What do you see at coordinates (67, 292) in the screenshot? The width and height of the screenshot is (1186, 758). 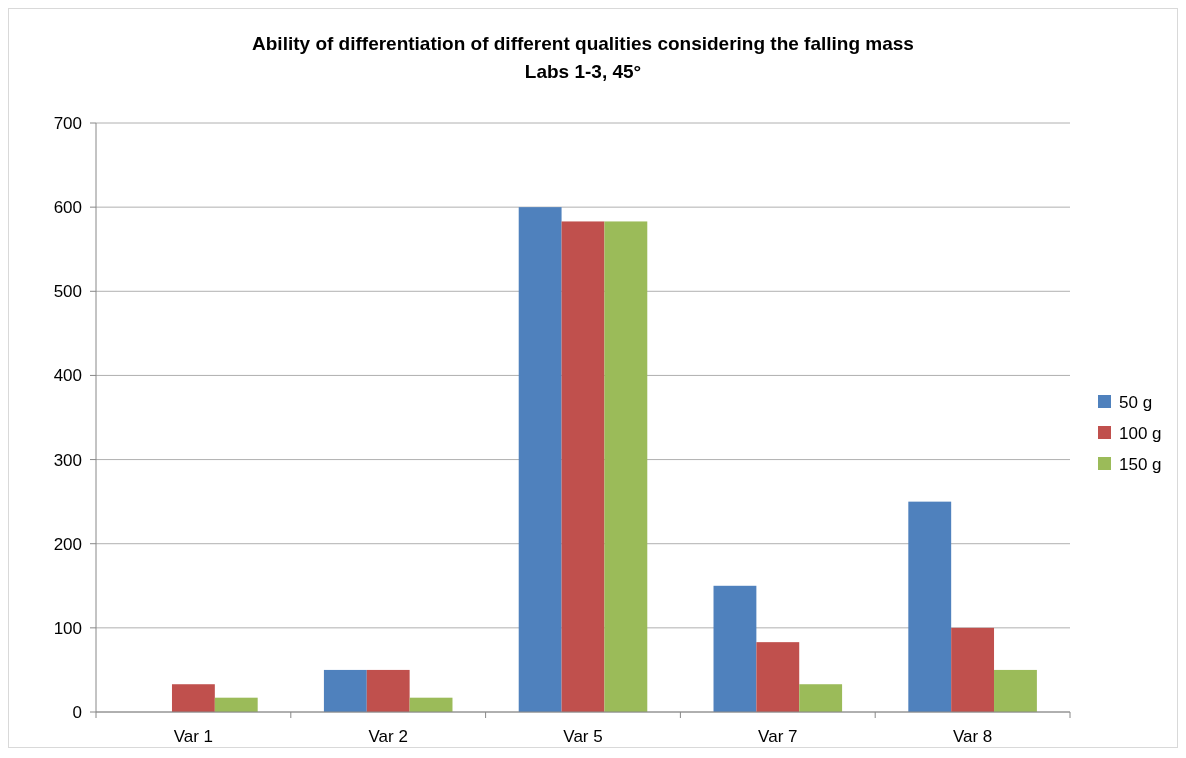 I see `y-tick-label: 500` at bounding box center [67, 292].